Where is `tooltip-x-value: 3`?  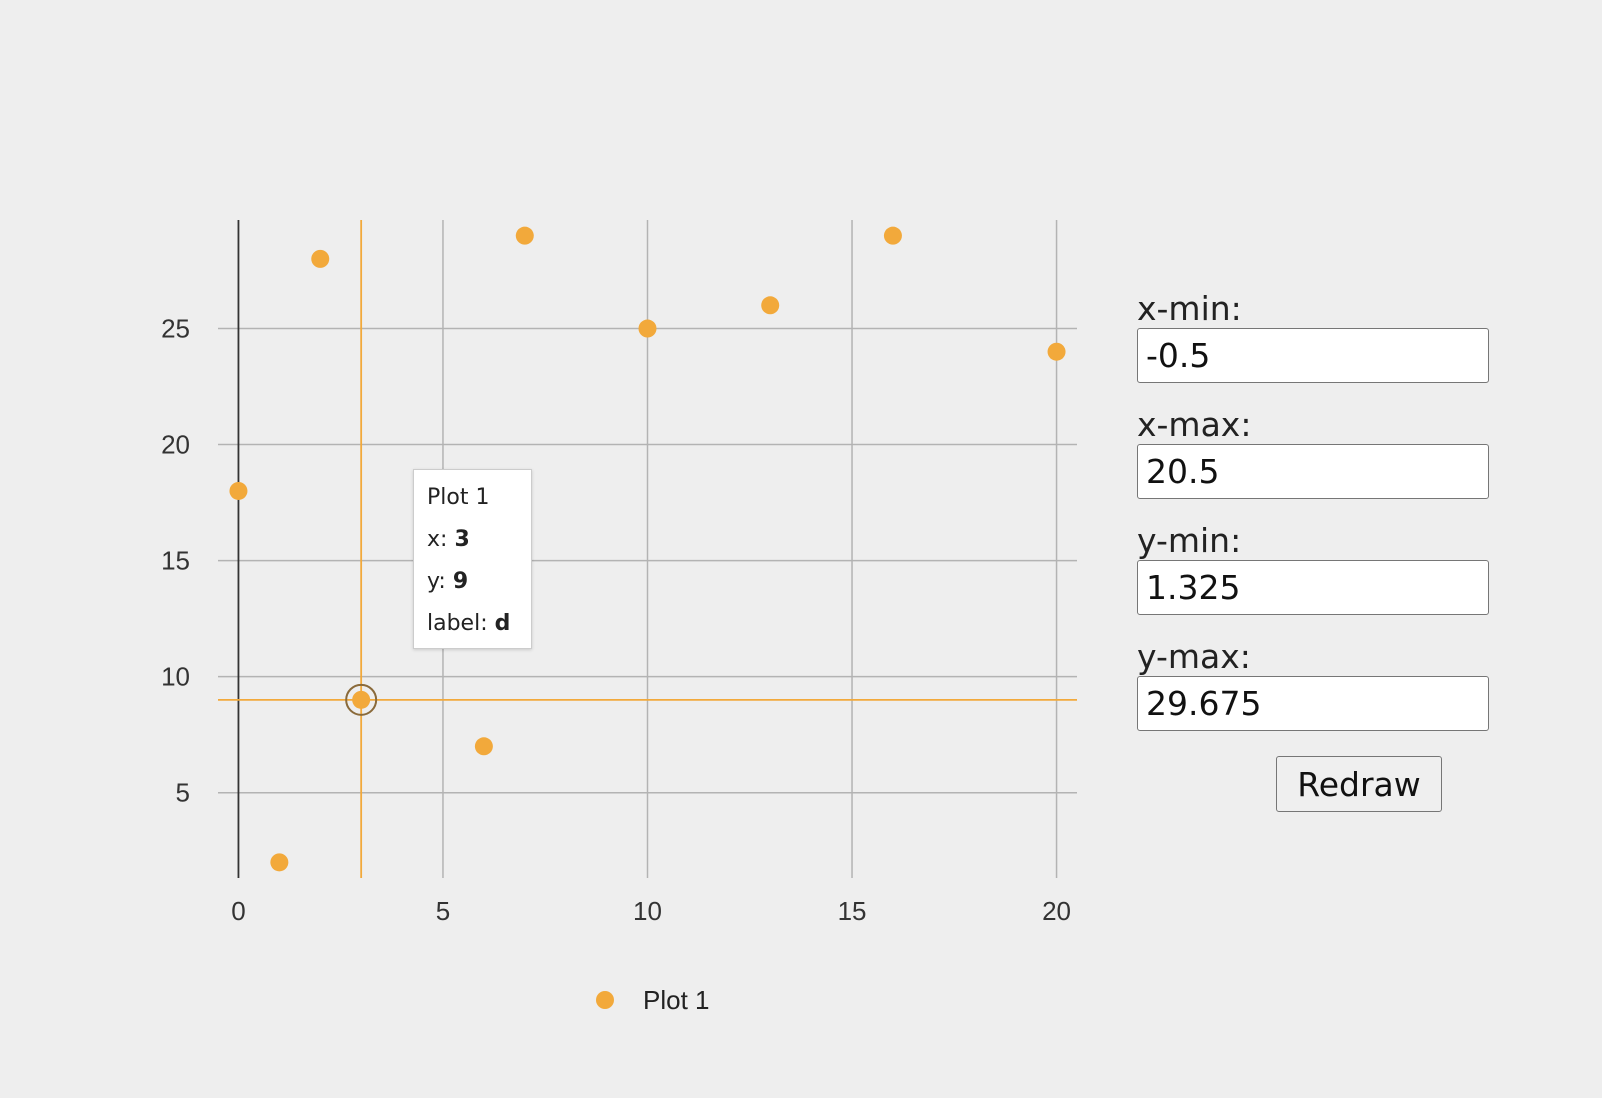
tooltip-x-value: 3 is located at coordinates (462, 539).